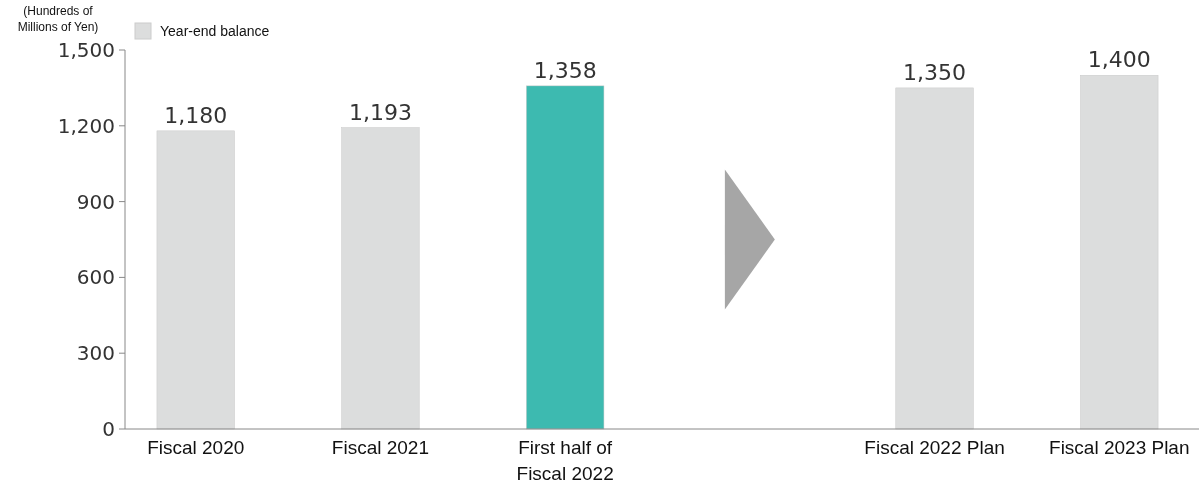 The width and height of the screenshot is (1199, 492). I want to click on x-tick-label: Fiscal 2023 Plan, so click(1119, 447).